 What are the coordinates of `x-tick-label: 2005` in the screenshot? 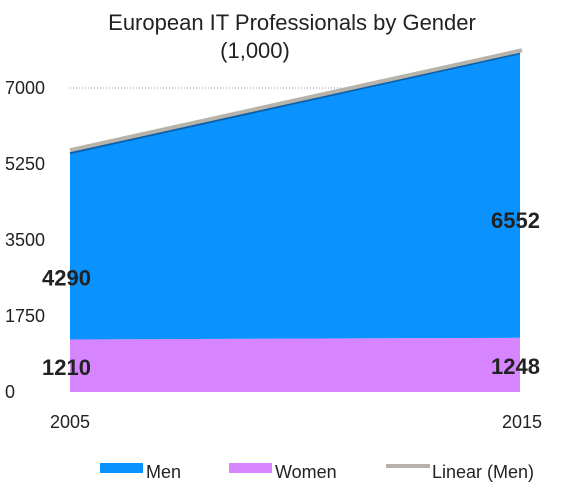 It's located at (70, 422).